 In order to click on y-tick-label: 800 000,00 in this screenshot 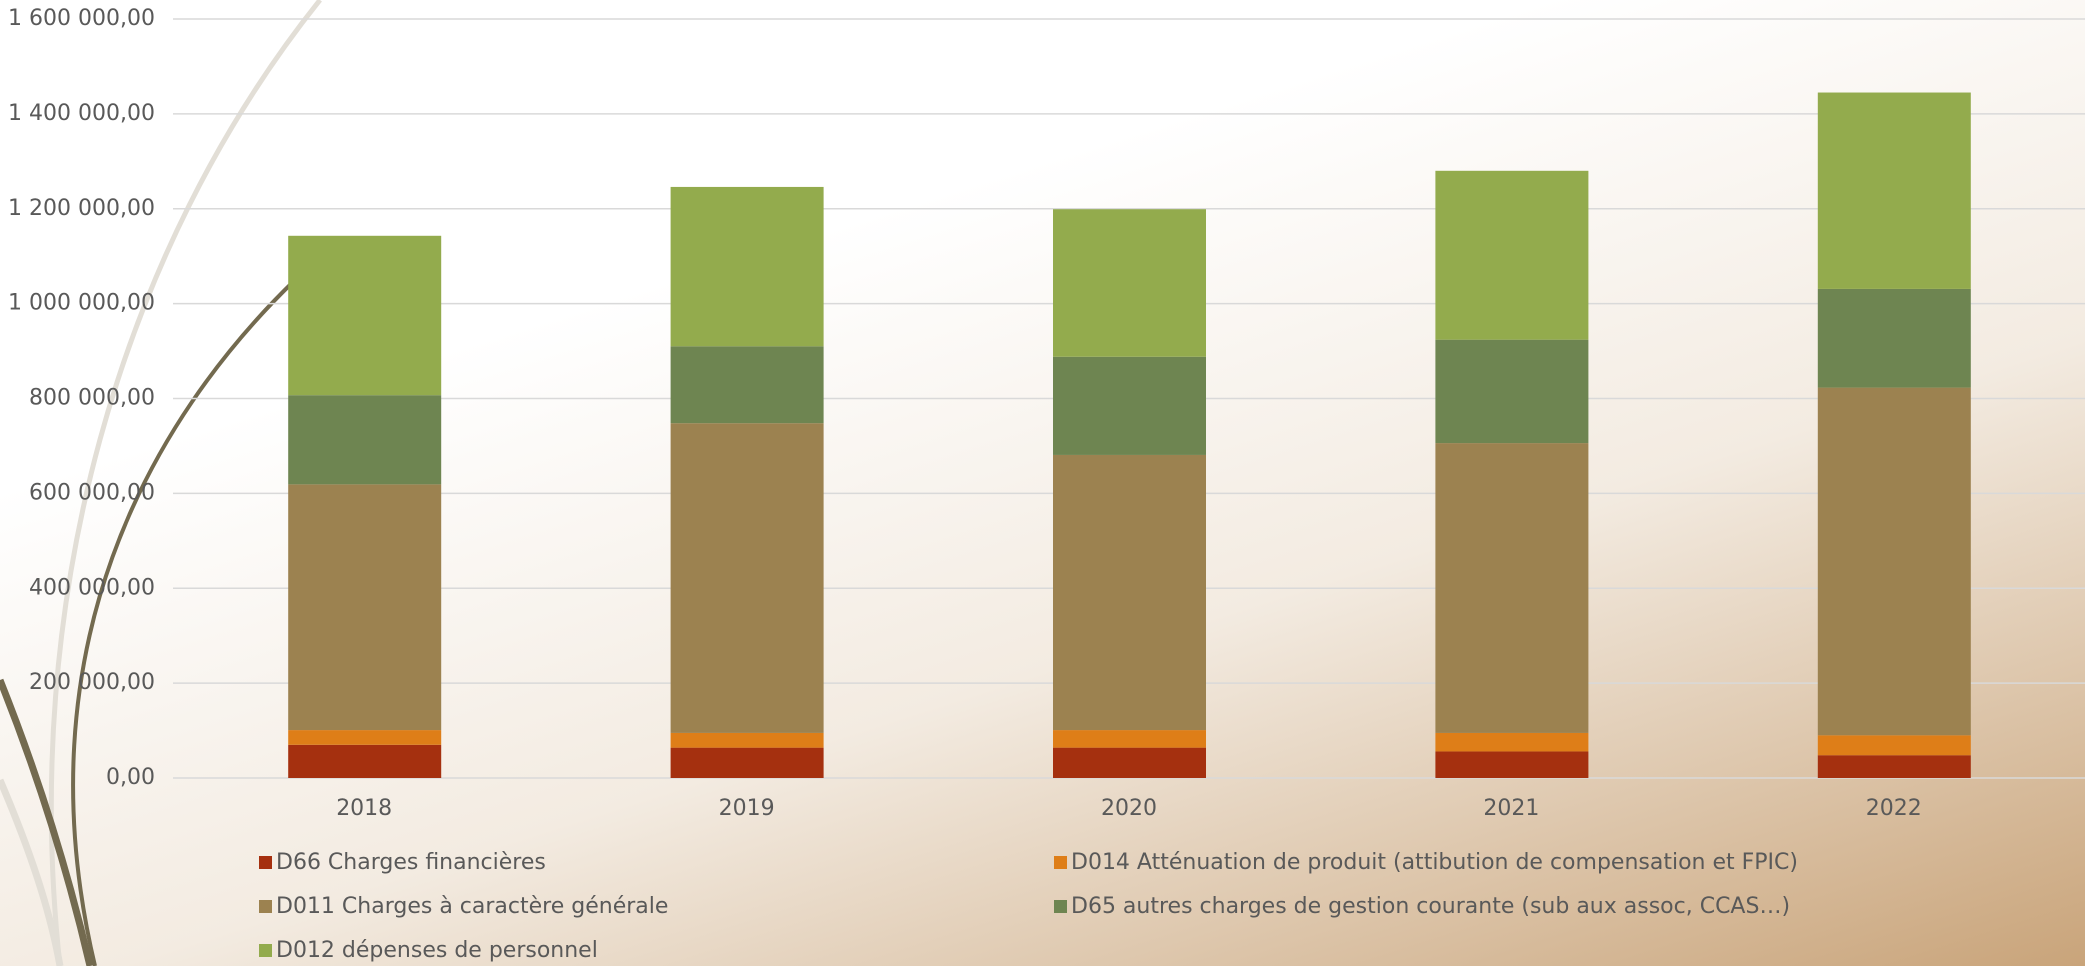, I will do `click(92, 398)`.